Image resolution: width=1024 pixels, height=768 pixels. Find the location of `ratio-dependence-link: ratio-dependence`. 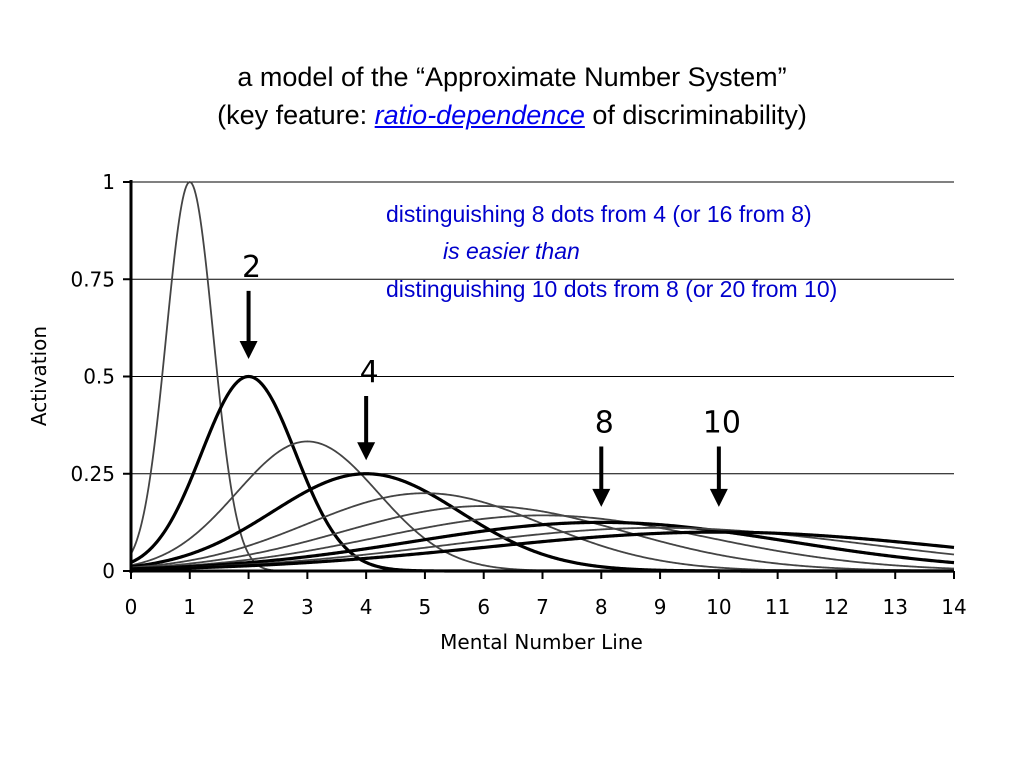

ratio-dependence-link: ratio-dependence is located at coordinates (479, 115).